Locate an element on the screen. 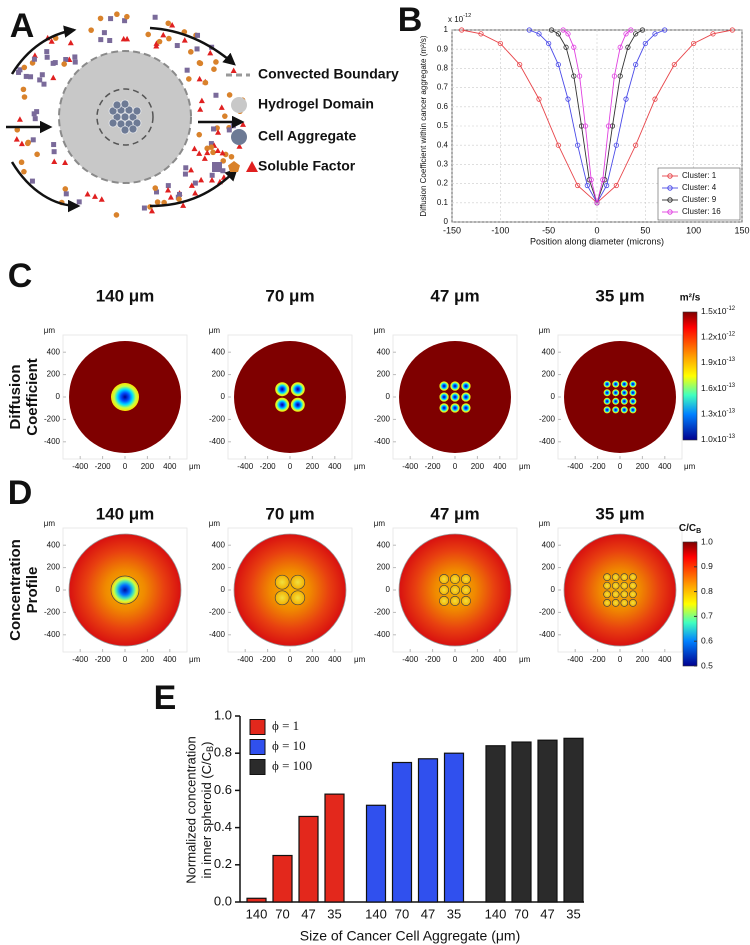 This screenshot has width=750, height=945. x-tick-label: 47 is located at coordinates (547, 913).